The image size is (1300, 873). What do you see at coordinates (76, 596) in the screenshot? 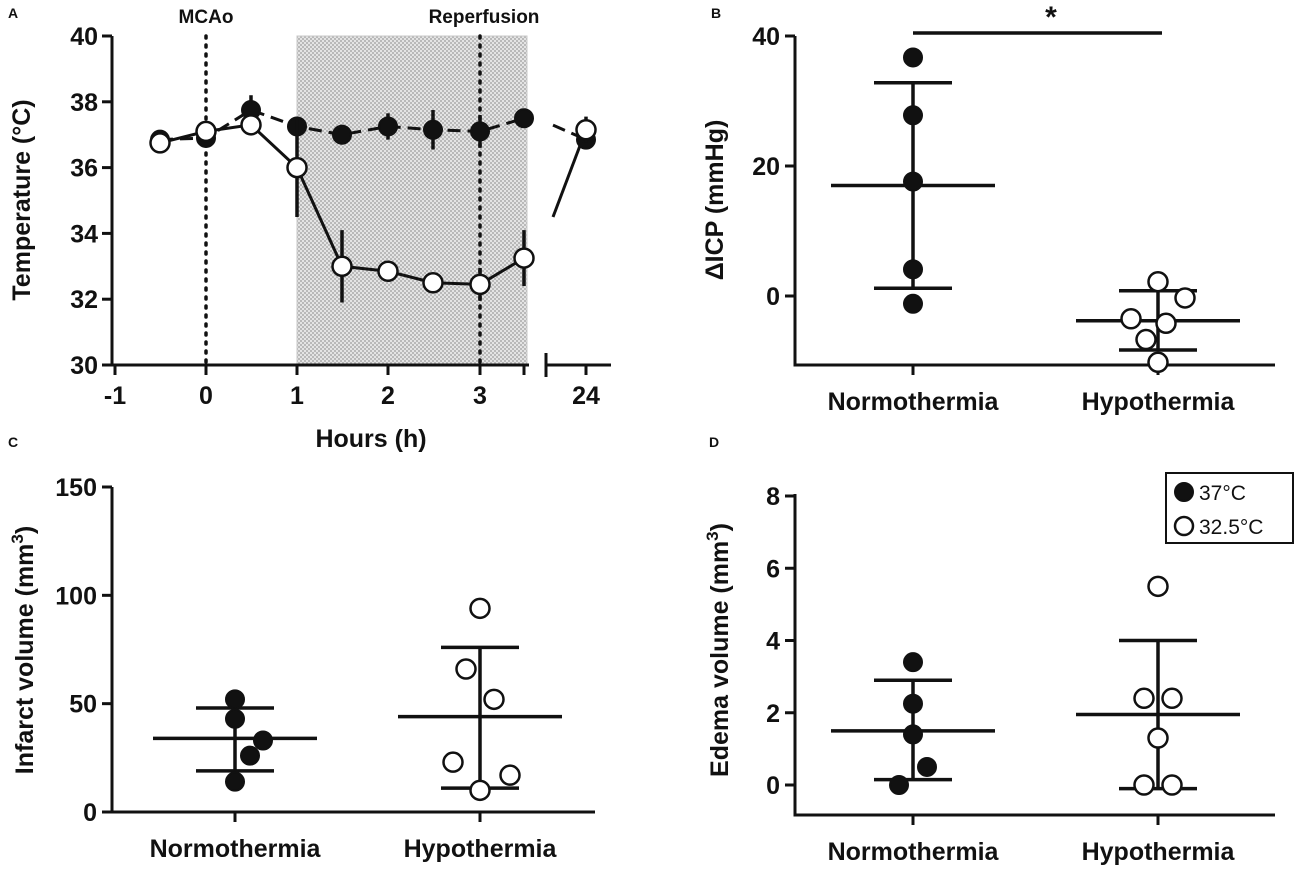
I see `panel-c-y-tick-label: 100` at bounding box center [76, 596].